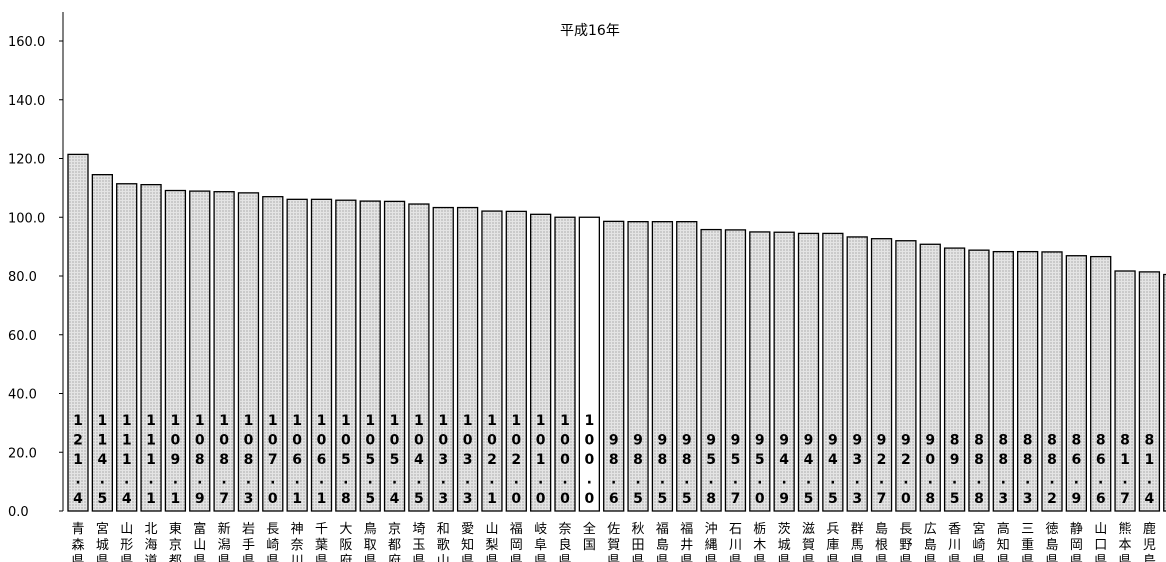  What do you see at coordinates (1125, 545) in the screenshot?
I see `x-tick-label-char: 本` at bounding box center [1125, 545].